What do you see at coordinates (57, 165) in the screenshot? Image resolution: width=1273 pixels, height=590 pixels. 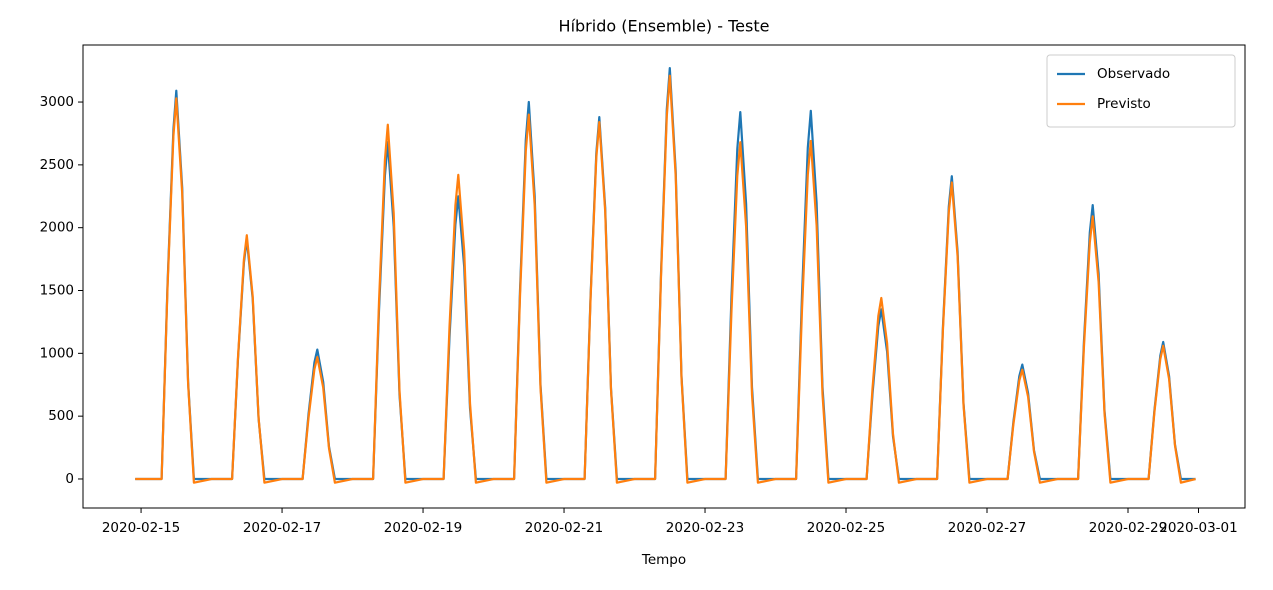 I see `y-tick-label: 2500` at bounding box center [57, 165].